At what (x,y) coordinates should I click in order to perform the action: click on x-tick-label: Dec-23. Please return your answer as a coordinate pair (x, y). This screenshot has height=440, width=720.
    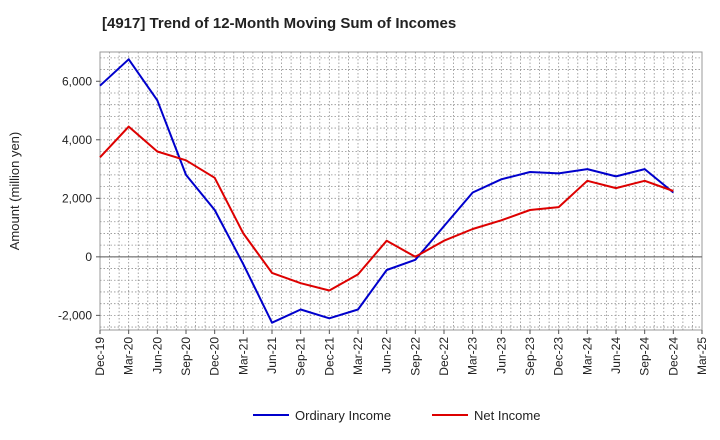
    Looking at the image, I should click on (559, 356).